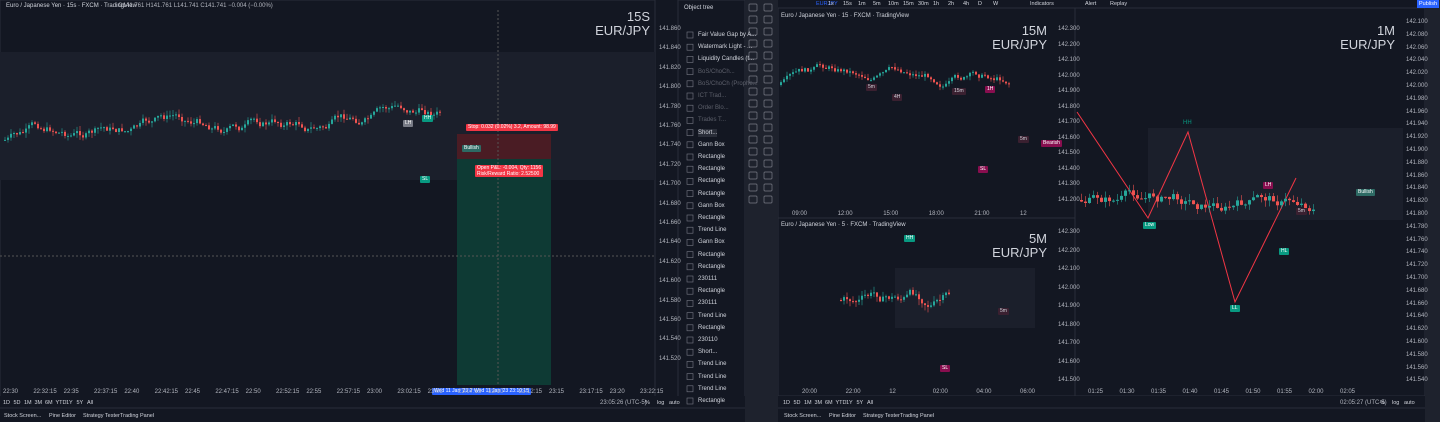 This screenshot has width=1440, height=422. What do you see at coordinates (847, 4) in the screenshot?
I see `timeframe: 15s` at bounding box center [847, 4].